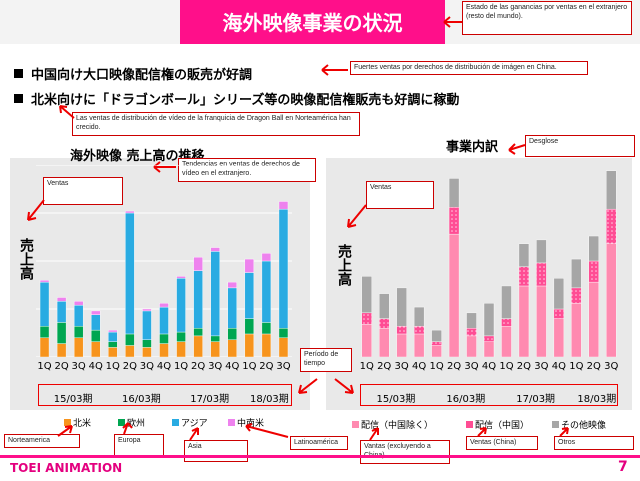  Describe the element at coordinates (83, 191) in the screenshot. I see `left-ventas-note: Ventas` at that location.